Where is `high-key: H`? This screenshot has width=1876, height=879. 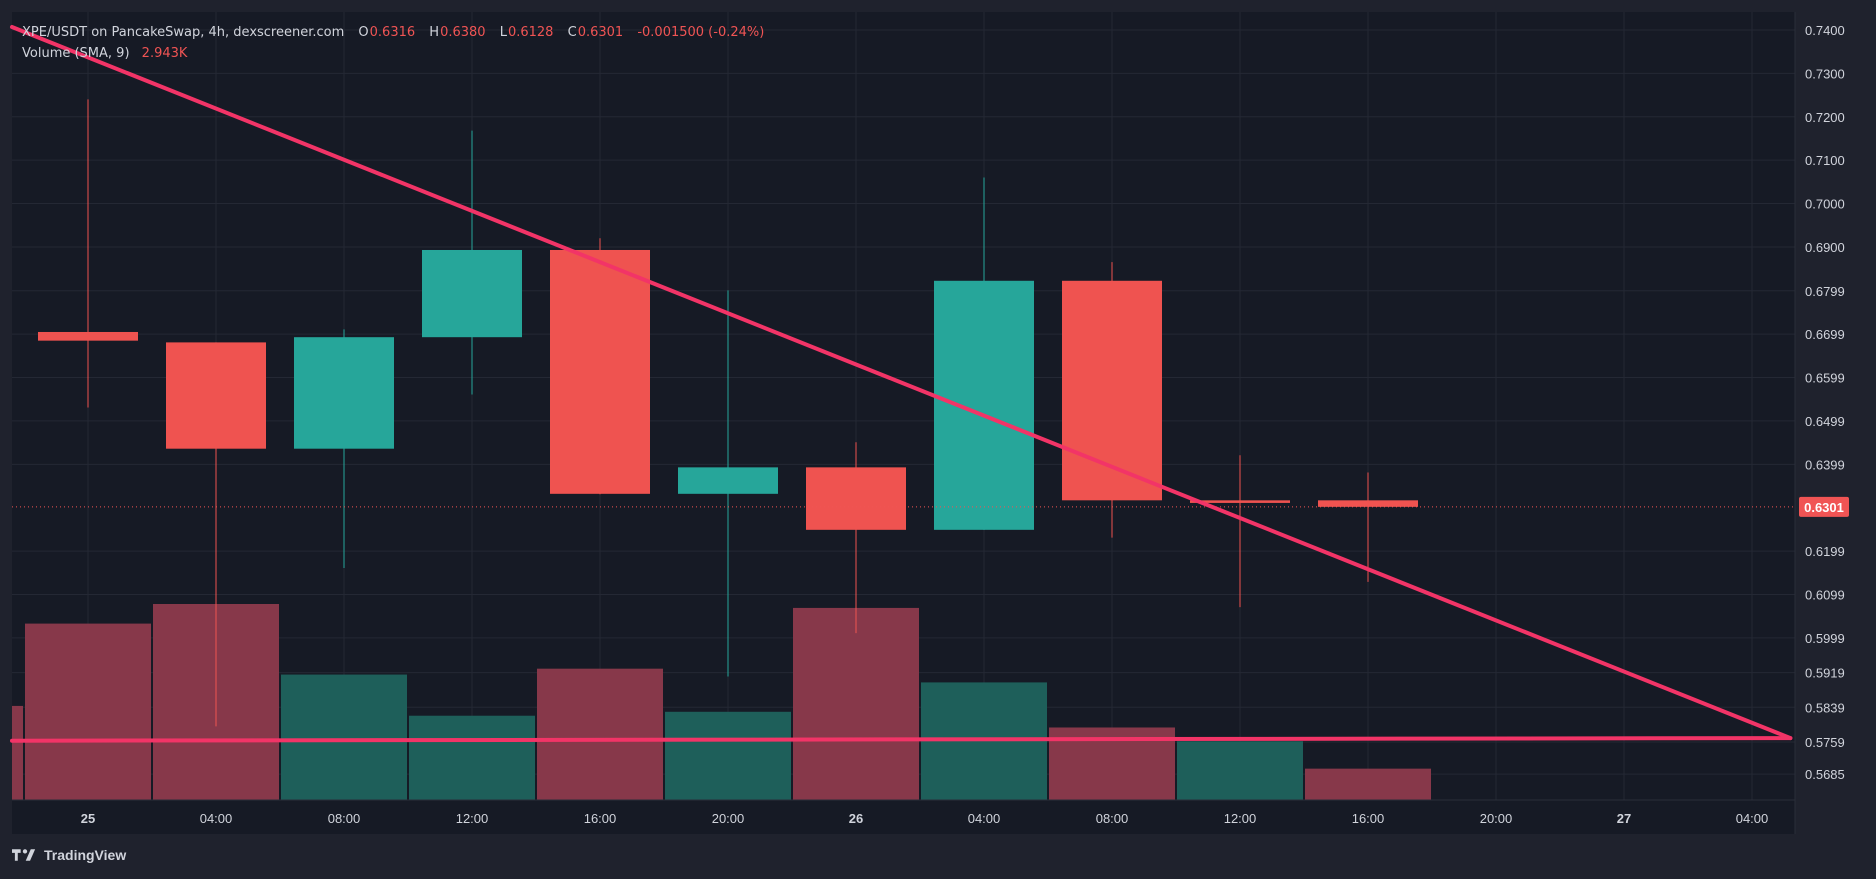 high-key: H is located at coordinates (434, 32).